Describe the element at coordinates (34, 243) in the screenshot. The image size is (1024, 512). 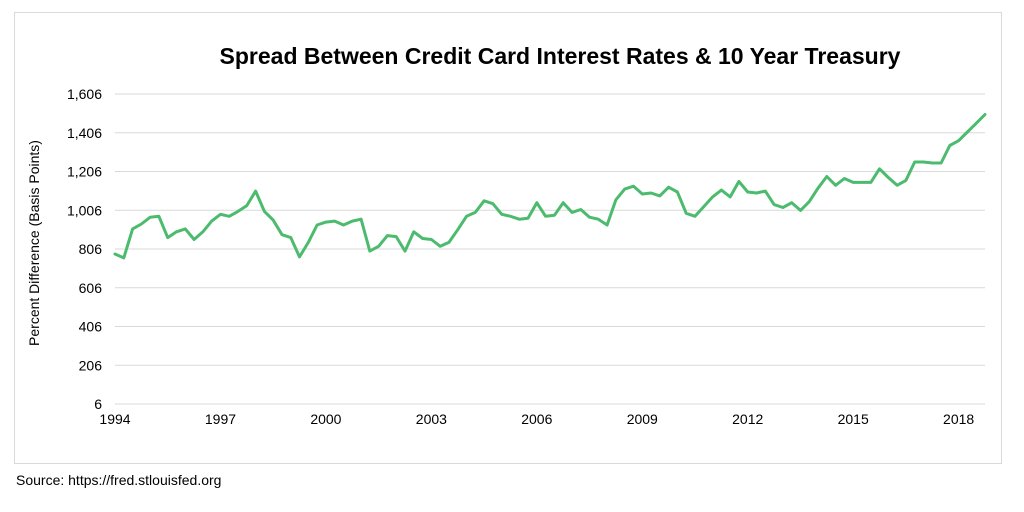
I see `y-axis-title: Percent Difference (Basis Points)` at that location.